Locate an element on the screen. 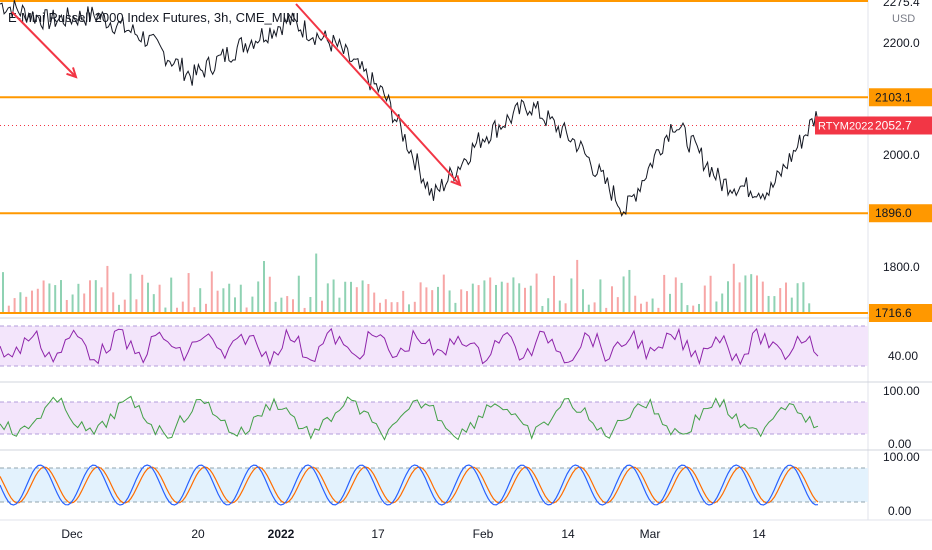 The height and width of the screenshot is (550, 932). trend-arrow-1-head is located at coordinates (72, 73).